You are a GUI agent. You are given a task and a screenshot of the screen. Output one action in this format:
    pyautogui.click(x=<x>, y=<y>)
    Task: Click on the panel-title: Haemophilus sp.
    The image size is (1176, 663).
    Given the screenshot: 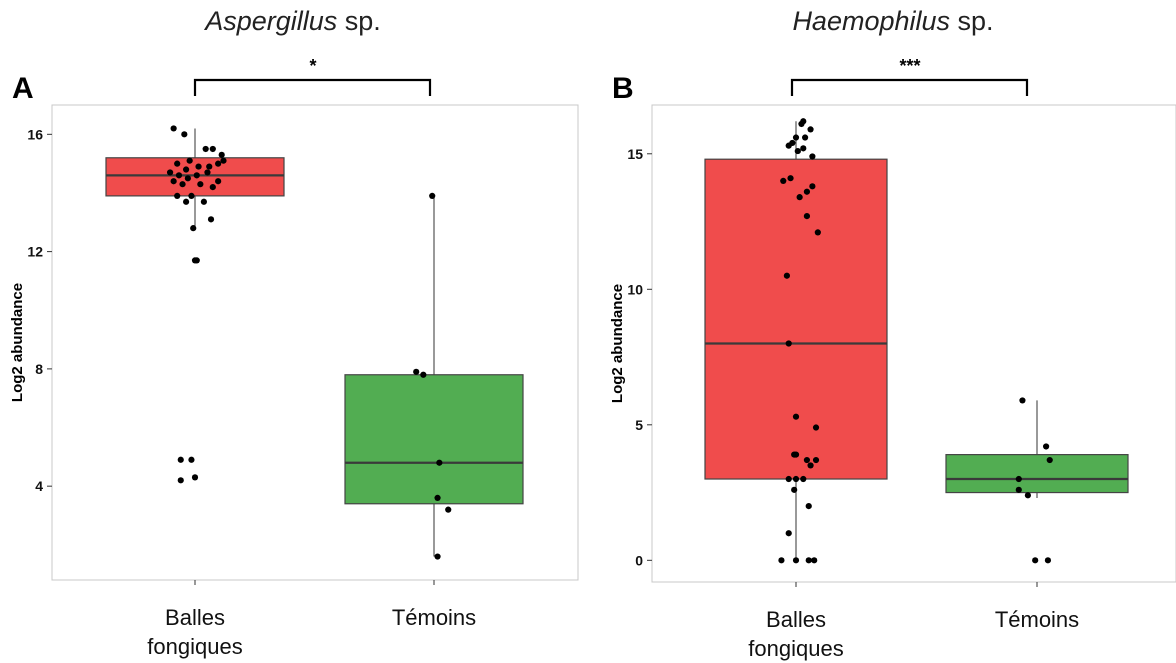 What is the action you would take?
    pyautogui.click(x=892, y=21)
    